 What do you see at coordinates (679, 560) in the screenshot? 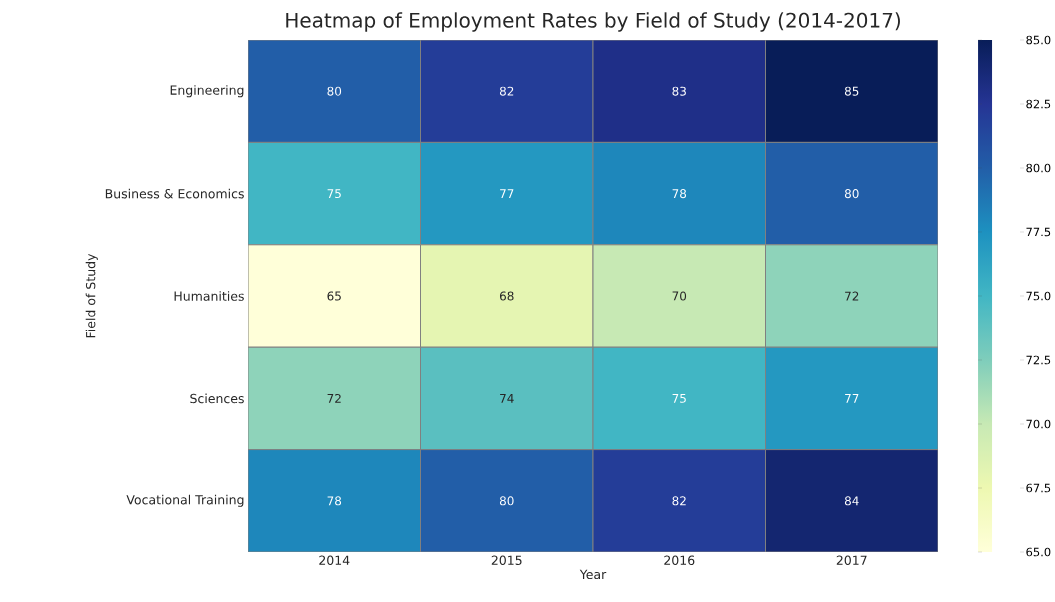
I see `x-tick-label: 2016` at bounding box center [679, 560].